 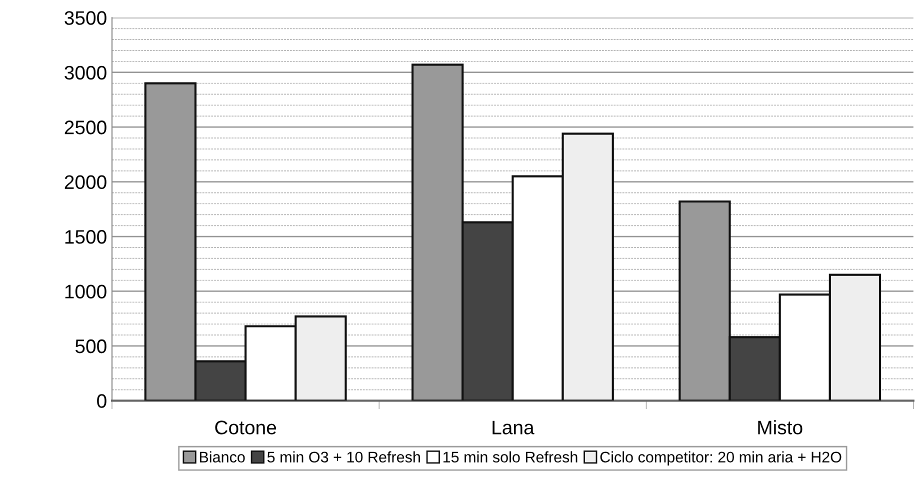 What do you see at coordinates (85, 127) in the screenshot?
I see `y-tick-label: 2500` at bounding box center [85, 127].